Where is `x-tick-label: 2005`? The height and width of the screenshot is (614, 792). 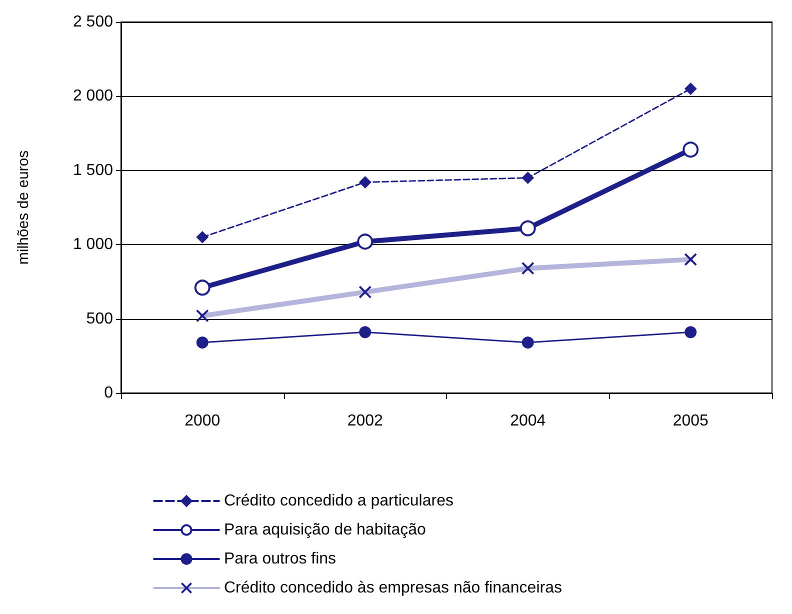 x-tick-label: 2005 is located at coordinates (690, 421).